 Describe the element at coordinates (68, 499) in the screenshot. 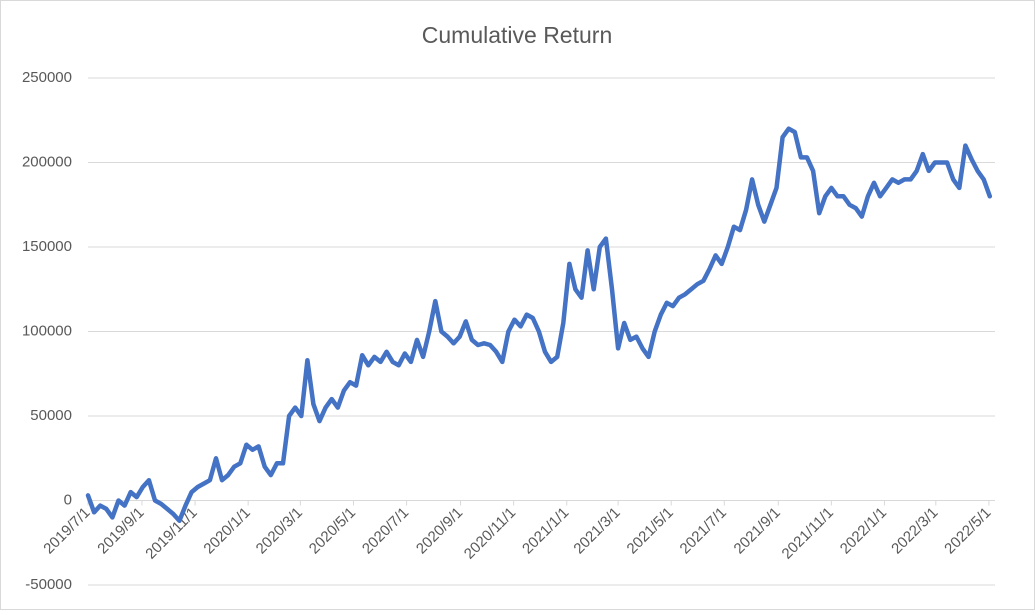

I see `y-tick-label: 0` at that location.